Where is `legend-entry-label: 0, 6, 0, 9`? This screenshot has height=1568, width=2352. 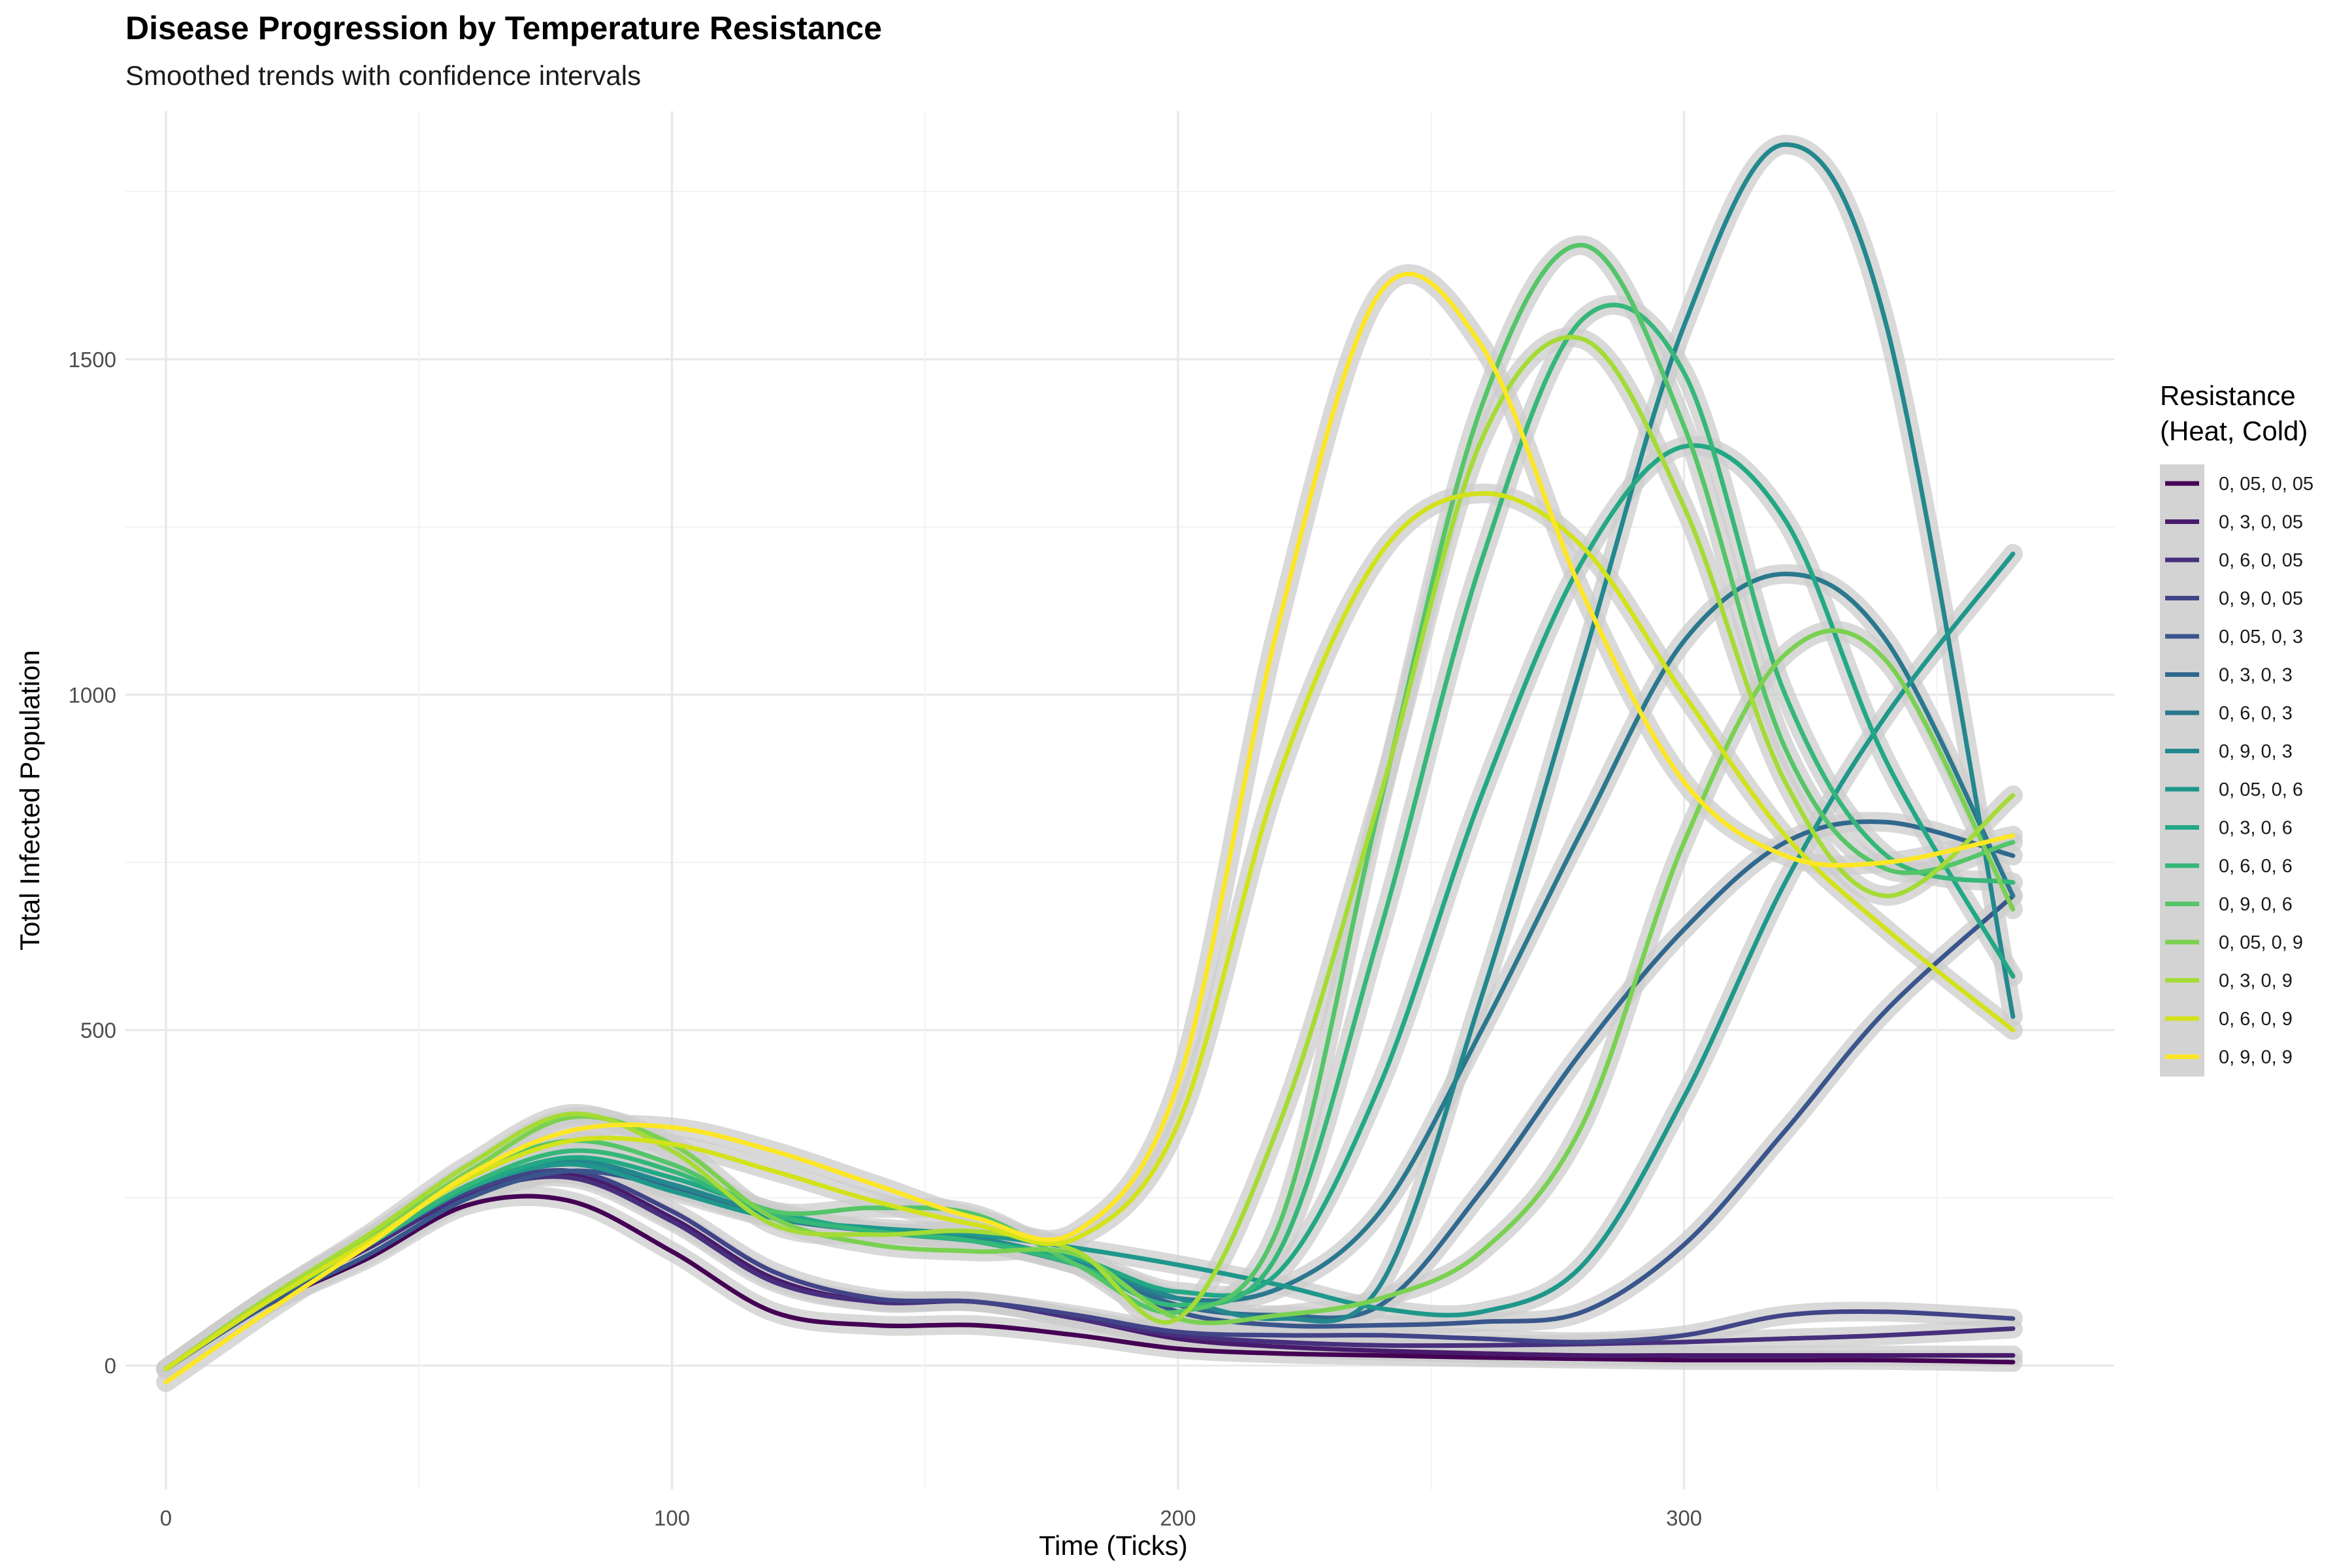
legend-entry-label: 0, 6, 0, 9 is located at coordinates (2256, 1019).